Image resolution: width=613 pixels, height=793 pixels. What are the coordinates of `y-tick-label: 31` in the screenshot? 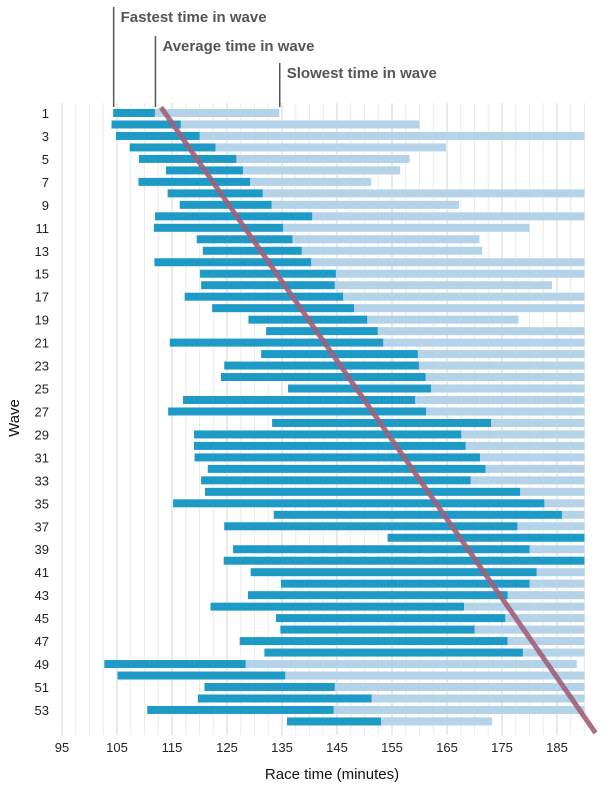 It's located at (42, 457).